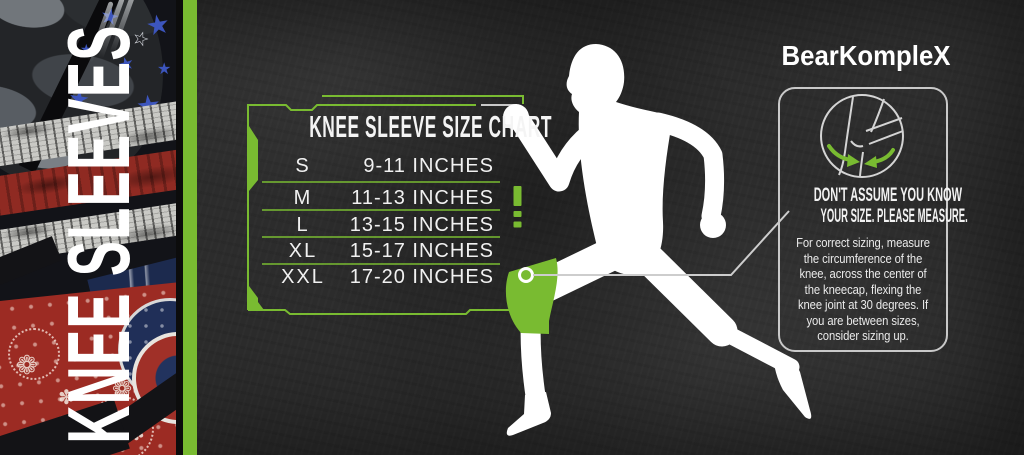  Describe the element at coordinates (894, 216) in the screenshot. I see `measure-heading-line2: YOUR SIZE. PLEASE MEASURE.` at that location.